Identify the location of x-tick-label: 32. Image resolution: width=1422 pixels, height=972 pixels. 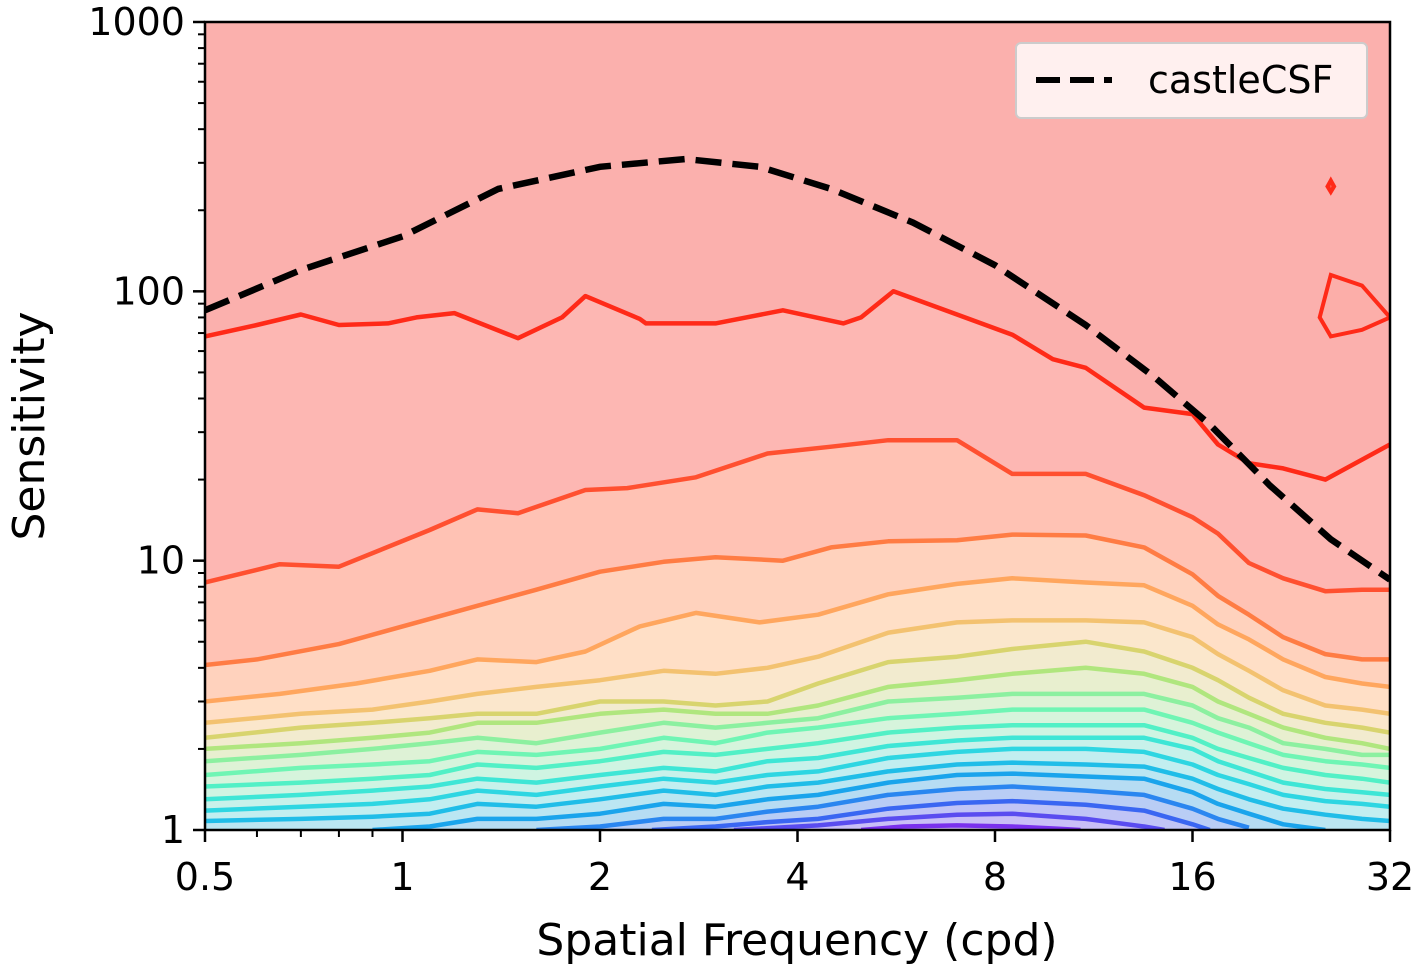
(1390, 877).